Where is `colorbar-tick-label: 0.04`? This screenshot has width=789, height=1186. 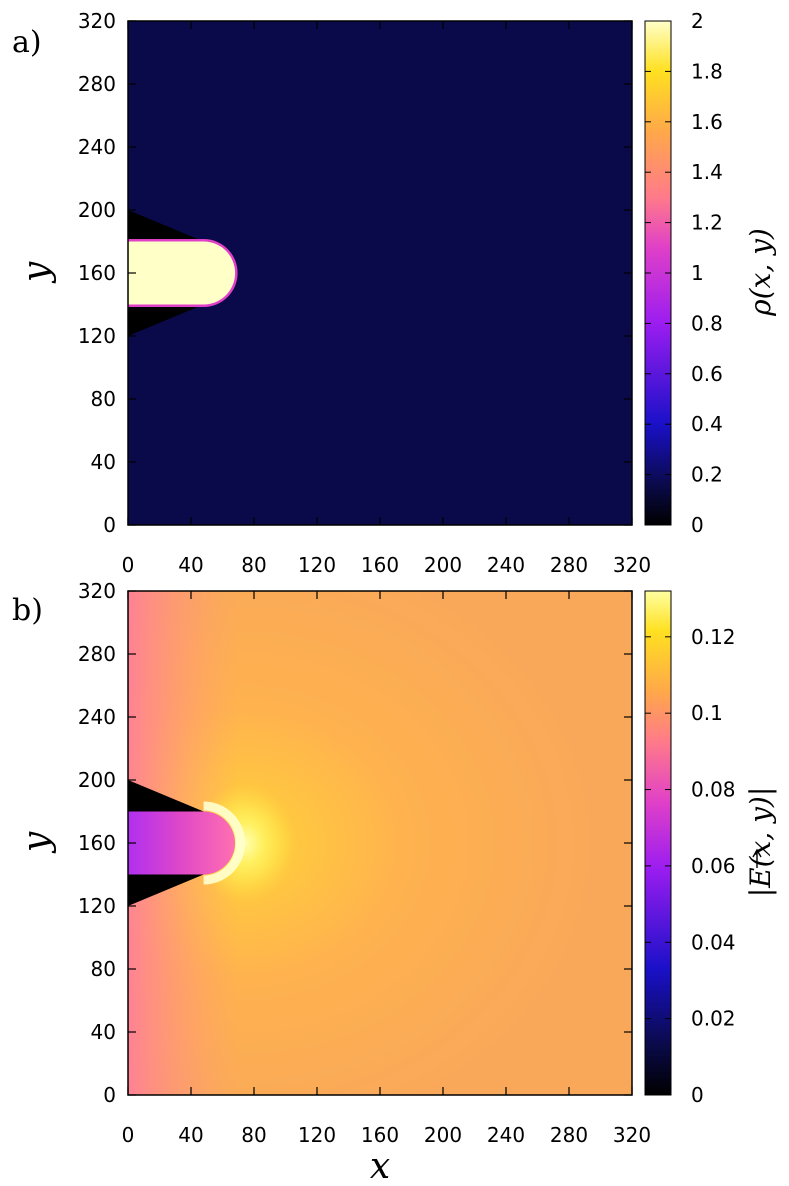
colorbar-tick-label: 0.04 is located at coordinates (713, 942).